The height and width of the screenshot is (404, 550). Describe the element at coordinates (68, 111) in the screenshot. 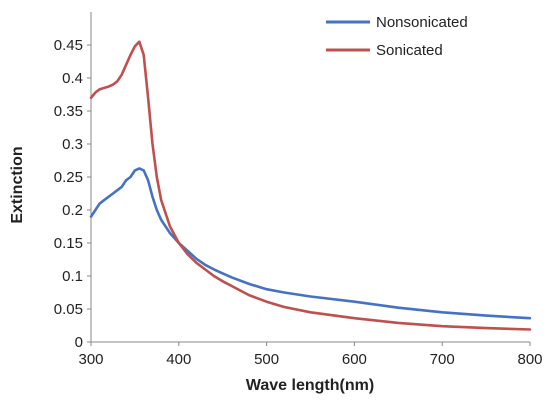

I see `y-tick-label: 0.35` at that location.